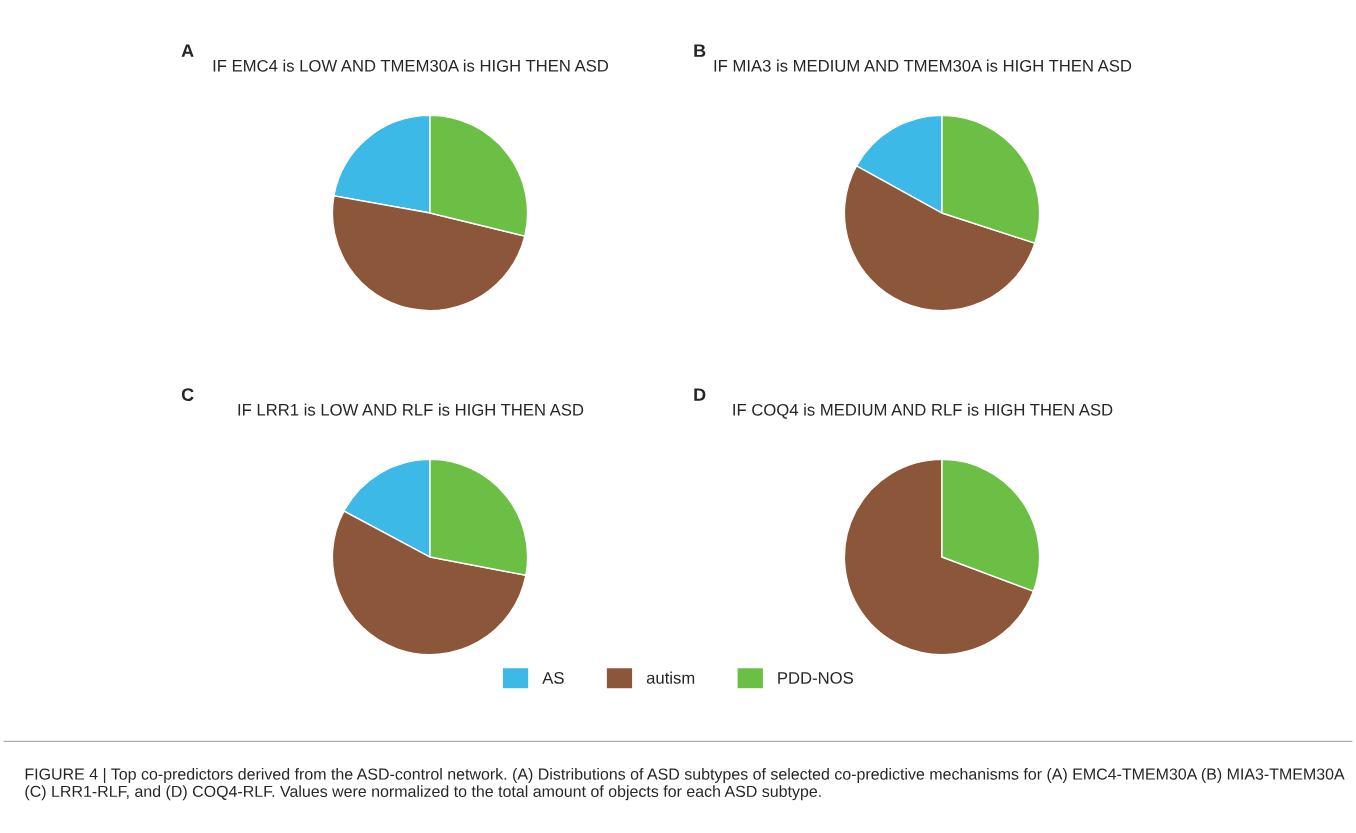  Describe the element at coordinates (923, 411) in the screenshot. I see `chart-title: IF COQ4 is MEDIUM AND RLF is HIGH THEN ASD` at that location.